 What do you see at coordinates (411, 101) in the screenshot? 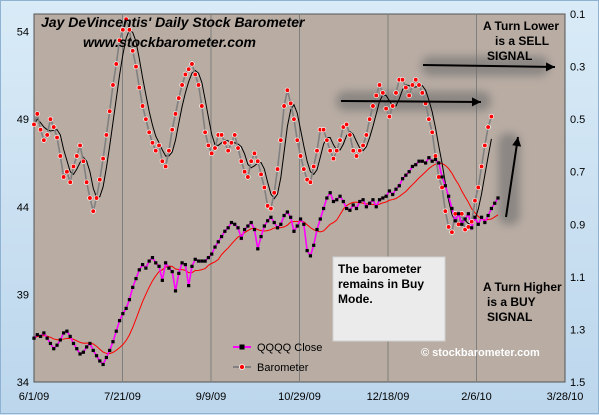
I see `sell-arrow-lower` at bounding box center [411, 101].